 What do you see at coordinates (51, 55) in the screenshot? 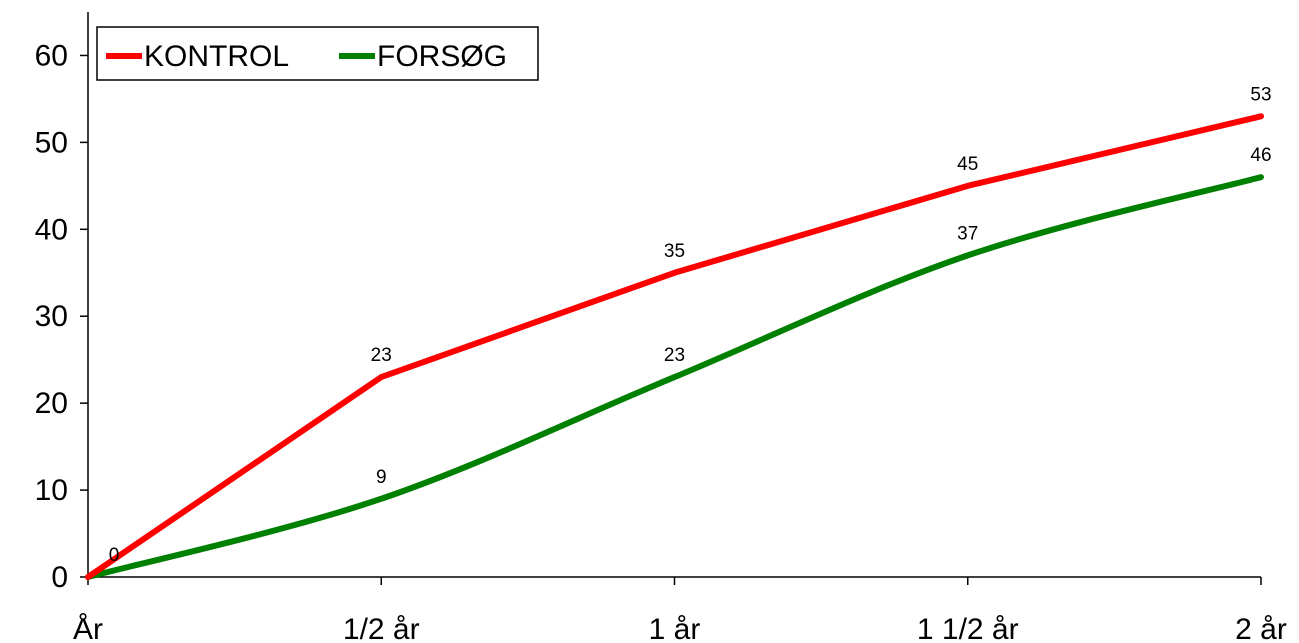
I see `y-tick-label: 60` at bounding box center [51, 55].